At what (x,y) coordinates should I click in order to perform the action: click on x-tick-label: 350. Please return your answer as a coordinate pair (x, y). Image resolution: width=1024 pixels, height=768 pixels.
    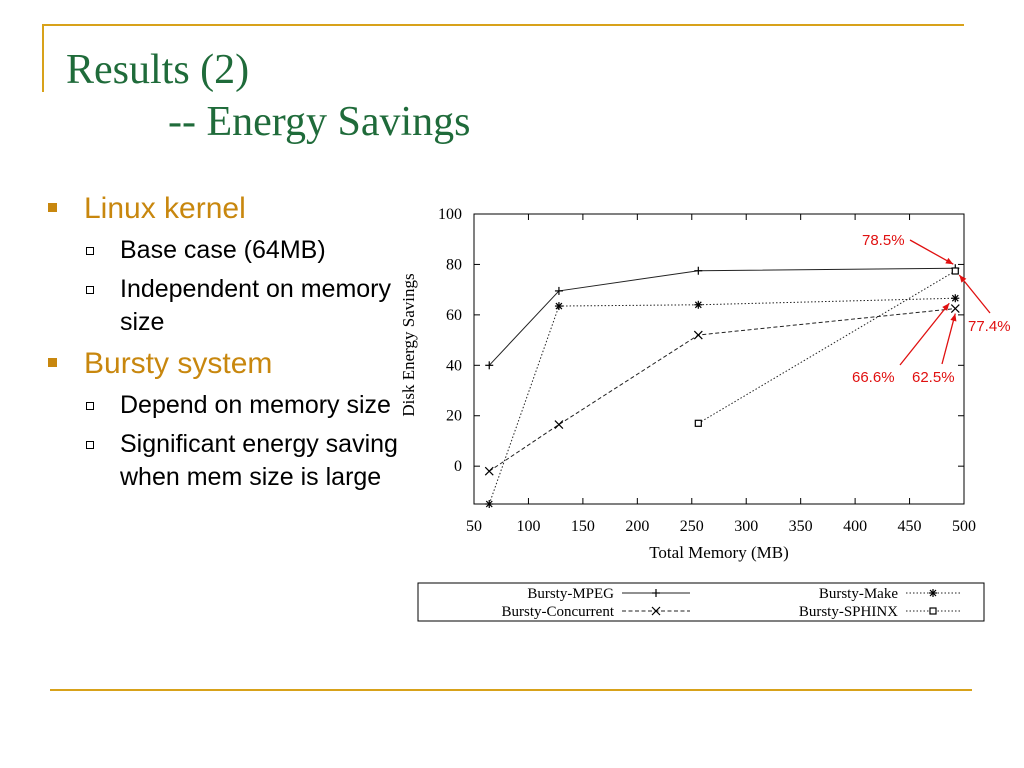
    Looking at the image, I should click on (801, 526).